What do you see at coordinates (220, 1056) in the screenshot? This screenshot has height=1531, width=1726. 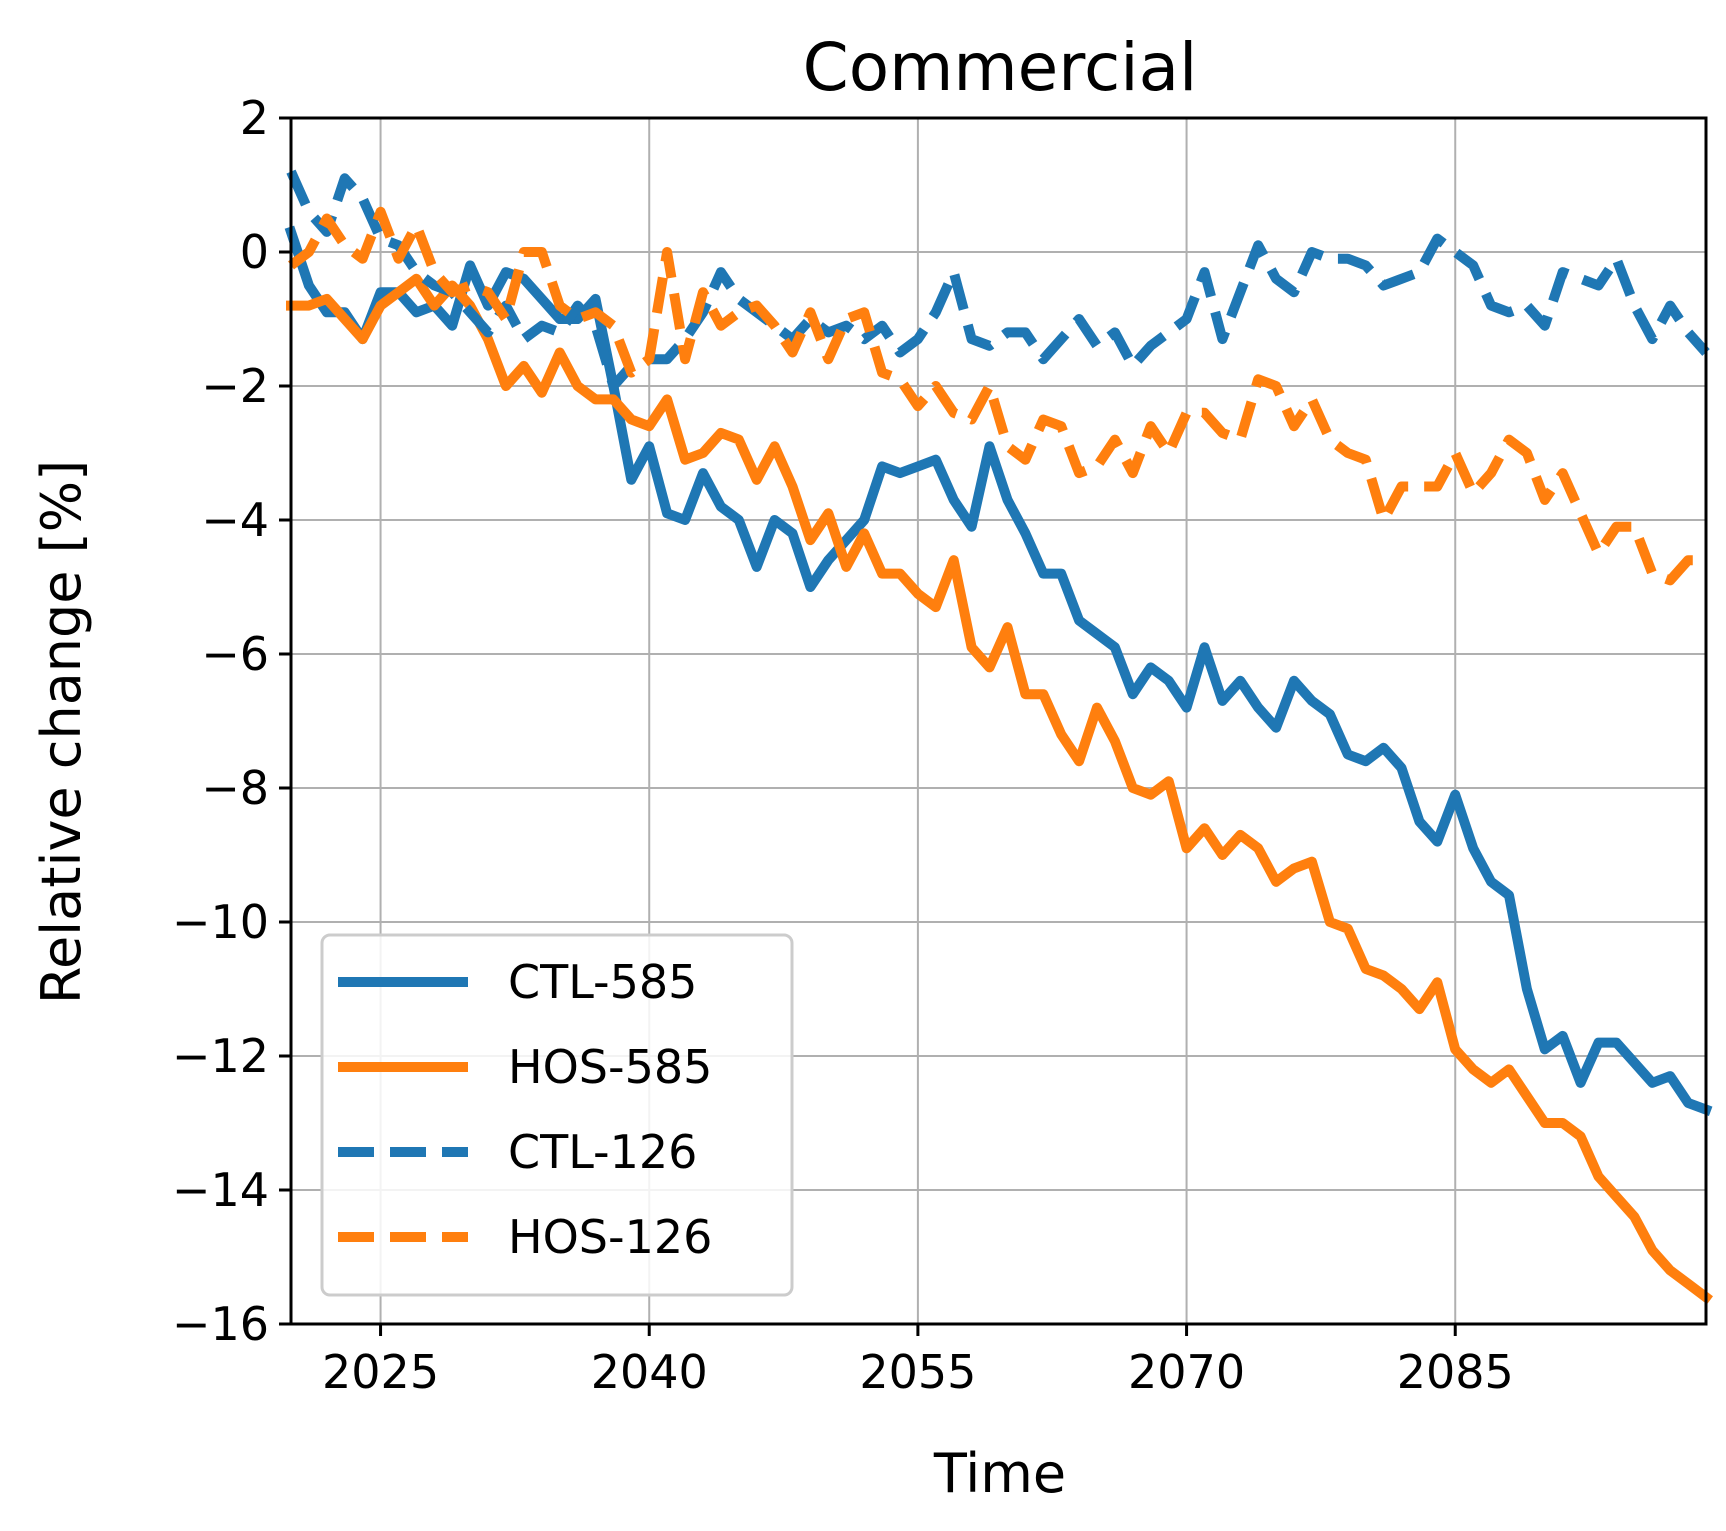 I see `y-tick-label: −12` at bounding box center [220, 1056].